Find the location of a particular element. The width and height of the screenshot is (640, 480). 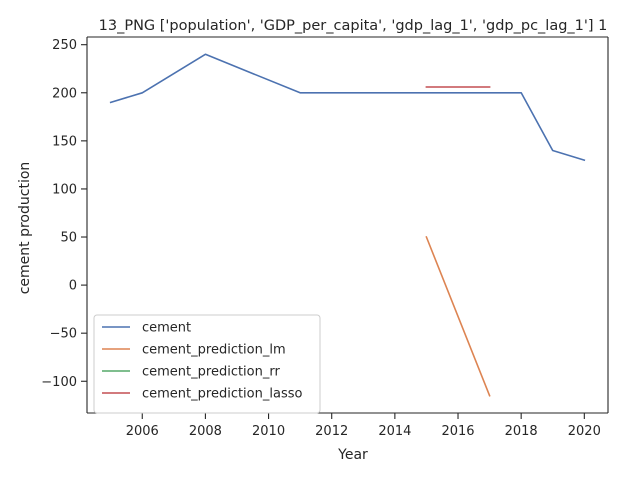

legend-label-3: cement_prediction_lasso is located at coordinates (222, 394).